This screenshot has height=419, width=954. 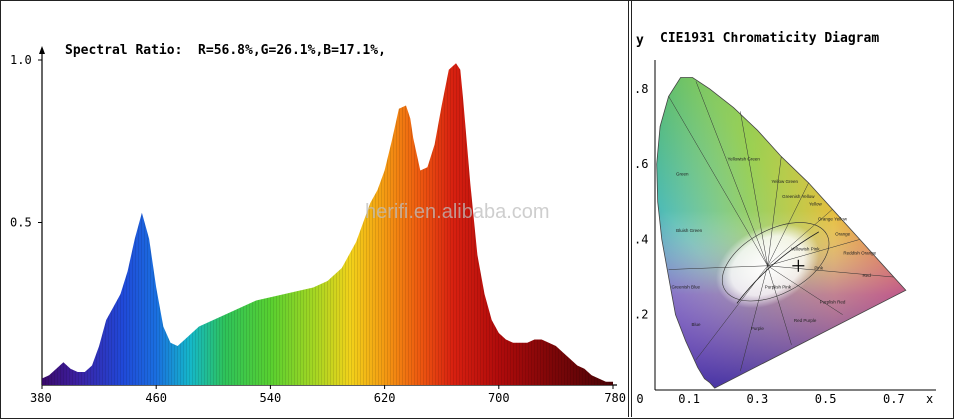 What do you see at coordinates (628, 208) in the screenshot?
I see `panel-divider` at bounding box center [628, 208].